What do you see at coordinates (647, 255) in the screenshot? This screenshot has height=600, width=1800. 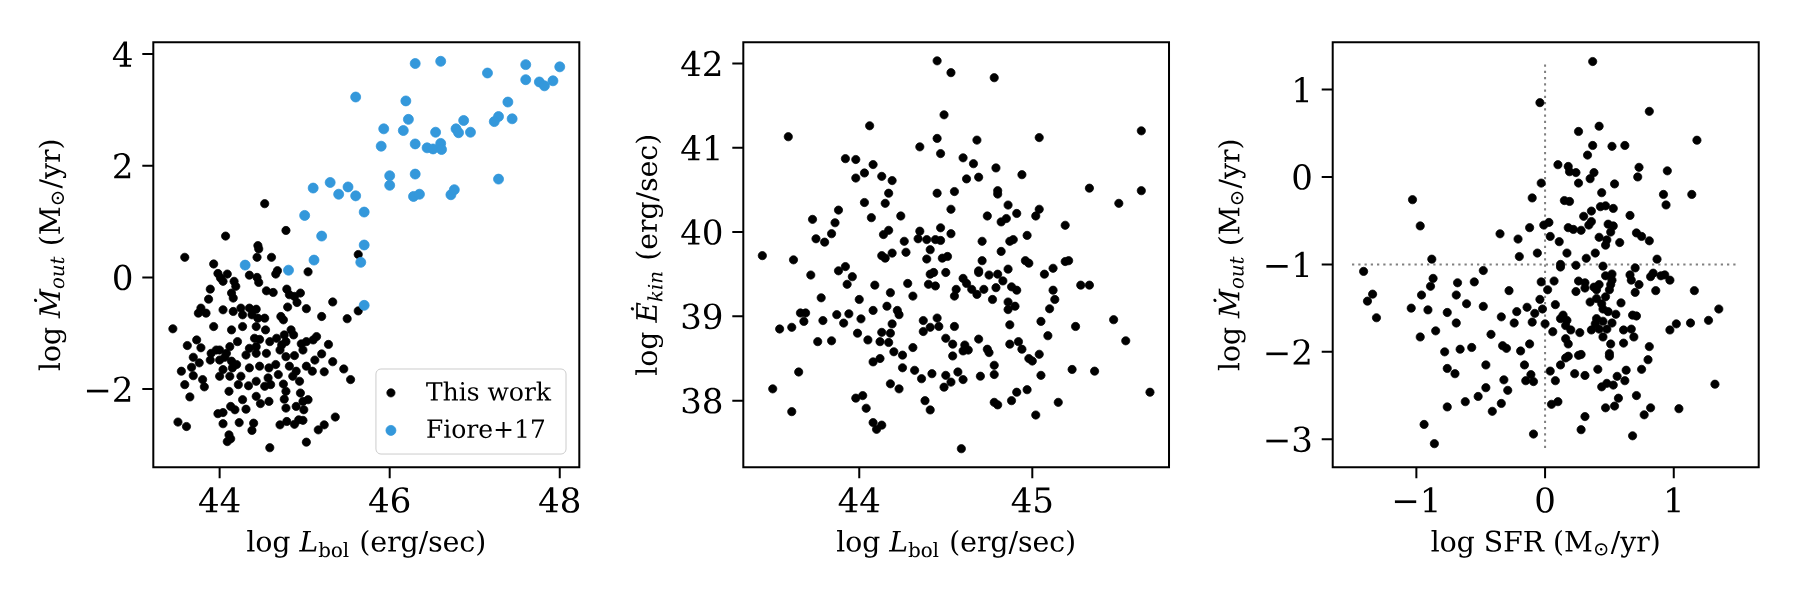 I see `text: log Ė$_{kin}$ (erg/sec)` at bounding box center [647, 255].